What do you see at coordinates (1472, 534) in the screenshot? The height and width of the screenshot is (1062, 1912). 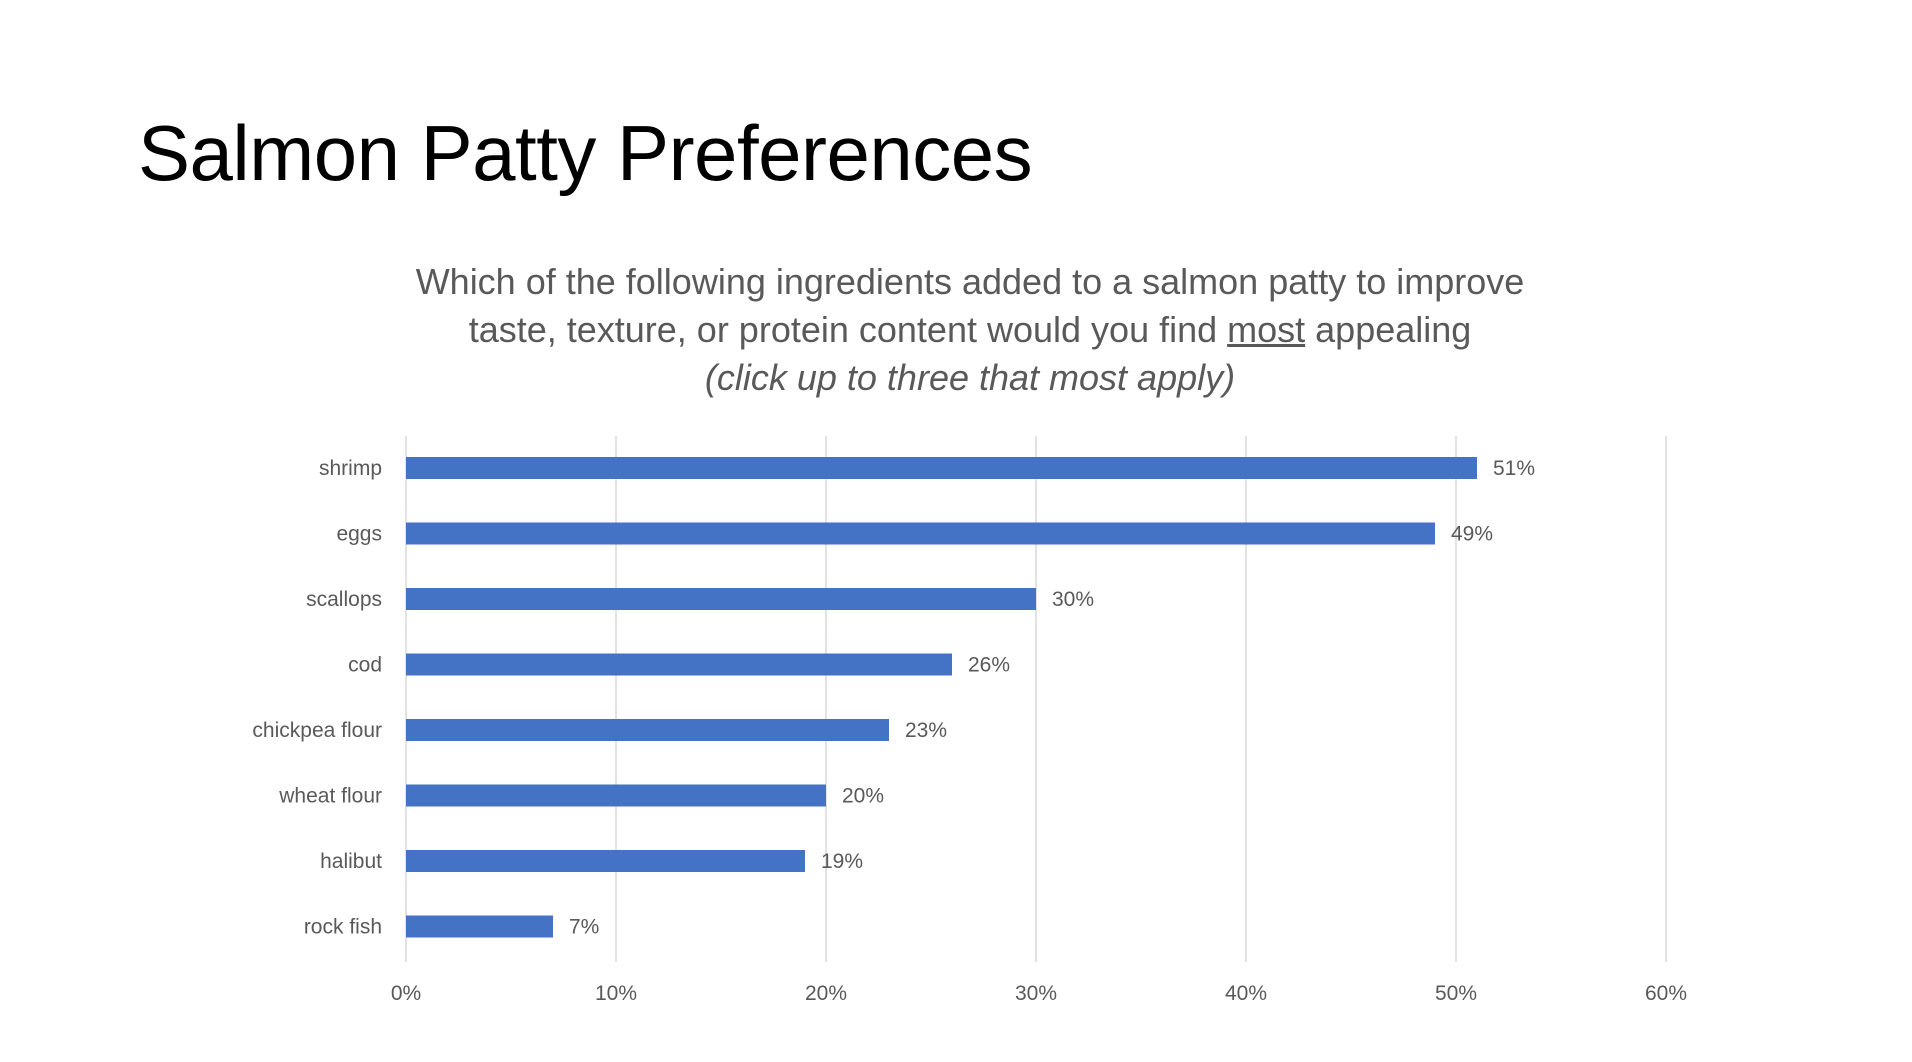 I see `data-label: 49%` at bounding box center [1472, 534].